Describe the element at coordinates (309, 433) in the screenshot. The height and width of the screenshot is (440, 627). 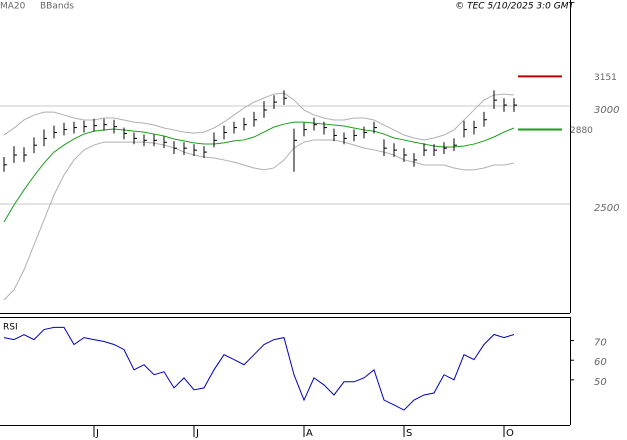
I see `x-tick-label: A` at that location.